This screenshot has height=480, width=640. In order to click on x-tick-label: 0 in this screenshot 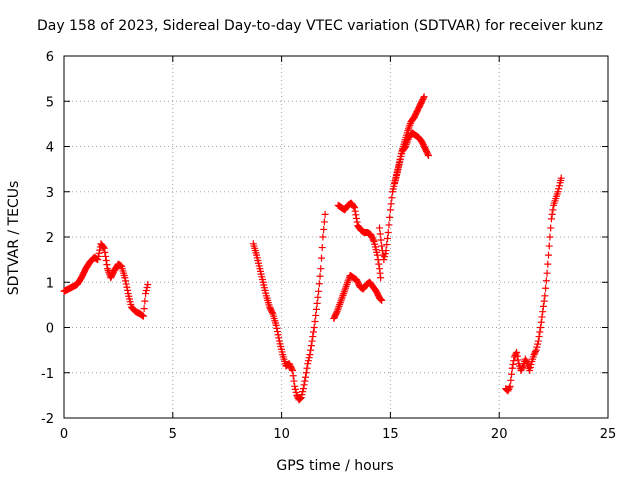, I will do `click(64, 434)`.